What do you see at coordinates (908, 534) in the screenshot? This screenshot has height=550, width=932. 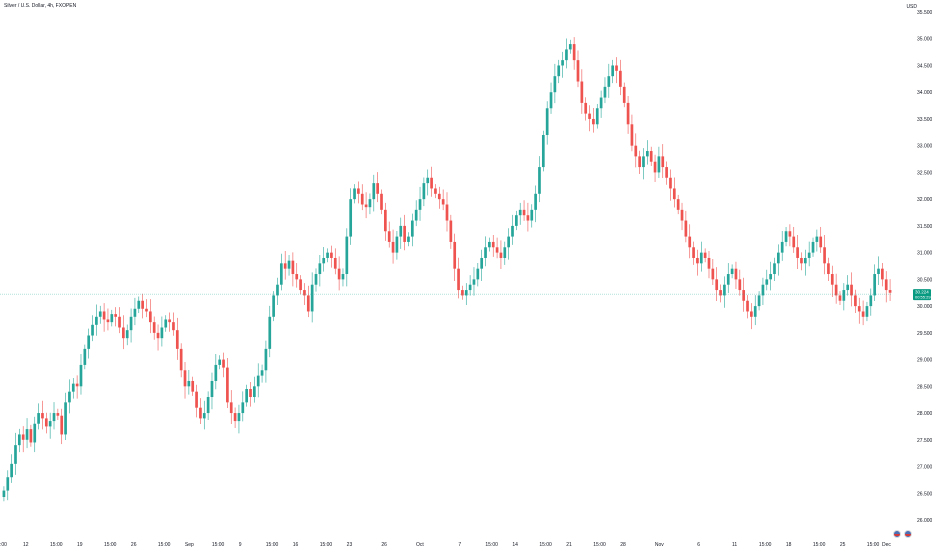 I see `us-flag-icon` at bounding box center [908, 534].